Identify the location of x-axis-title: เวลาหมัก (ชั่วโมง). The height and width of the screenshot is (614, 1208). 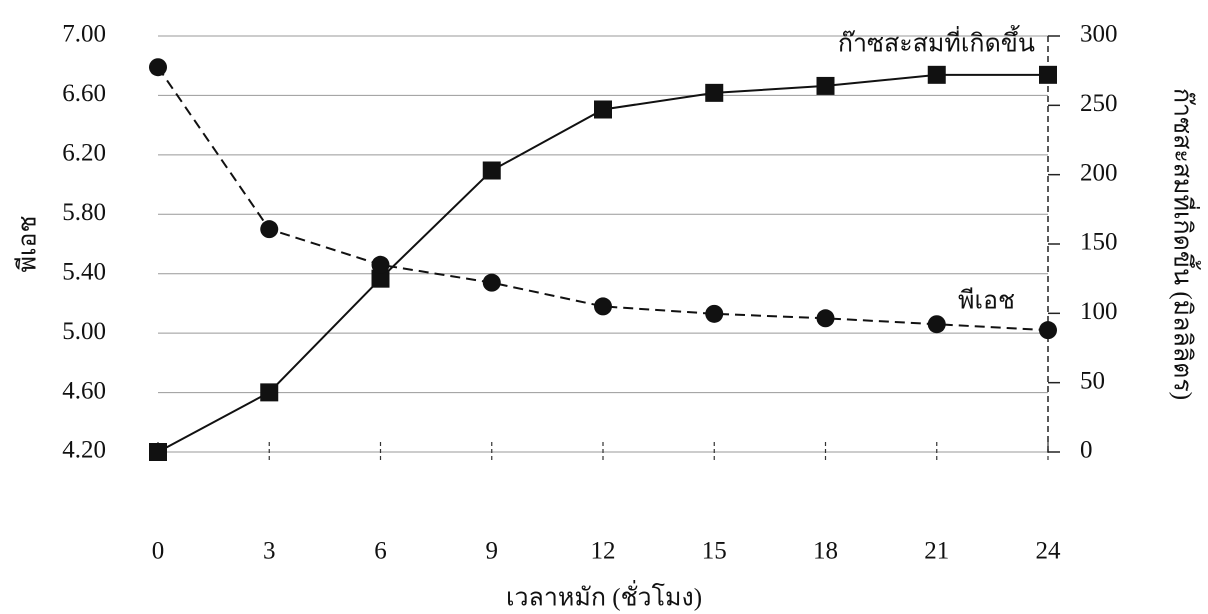
(604, 596).